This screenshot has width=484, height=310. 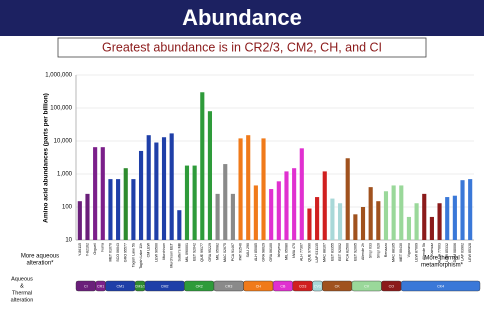 What do you see at coordinates (417, 252) in the screenshot?
I see `x-tick-label: LEW 87009` at bounding box center [417, 252].